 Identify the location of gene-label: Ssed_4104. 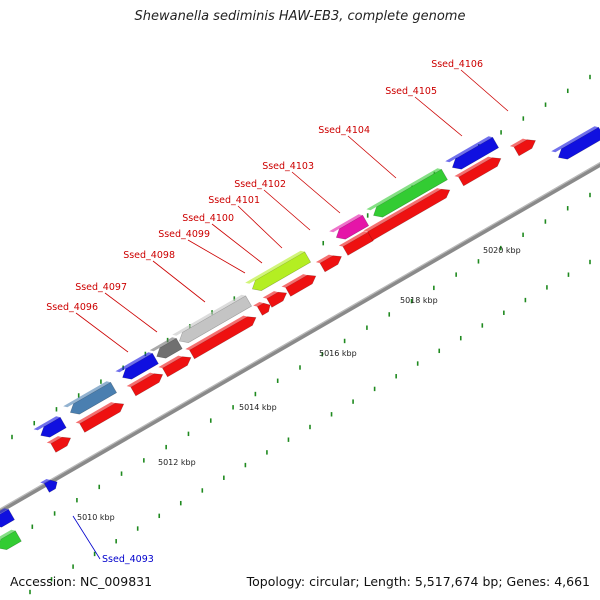
(344, 130).